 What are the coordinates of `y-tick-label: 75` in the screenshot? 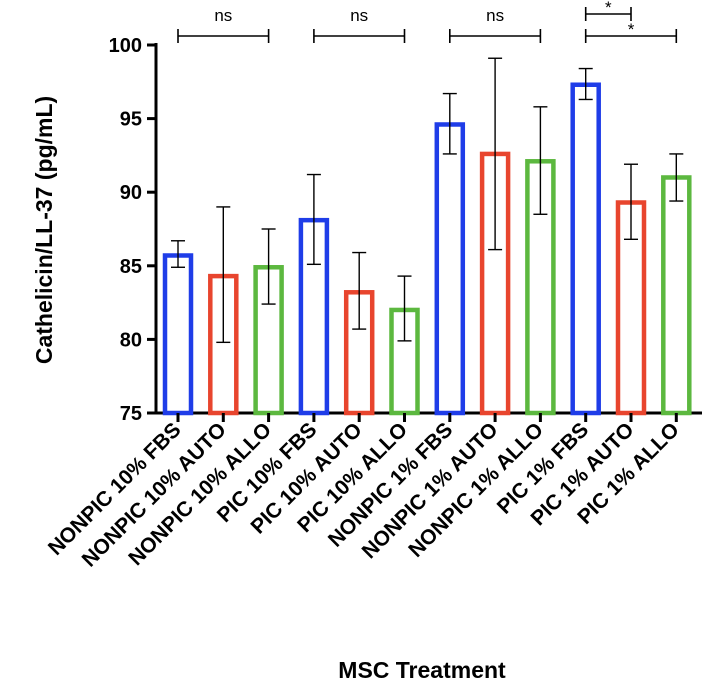 It's located at (131, 414).